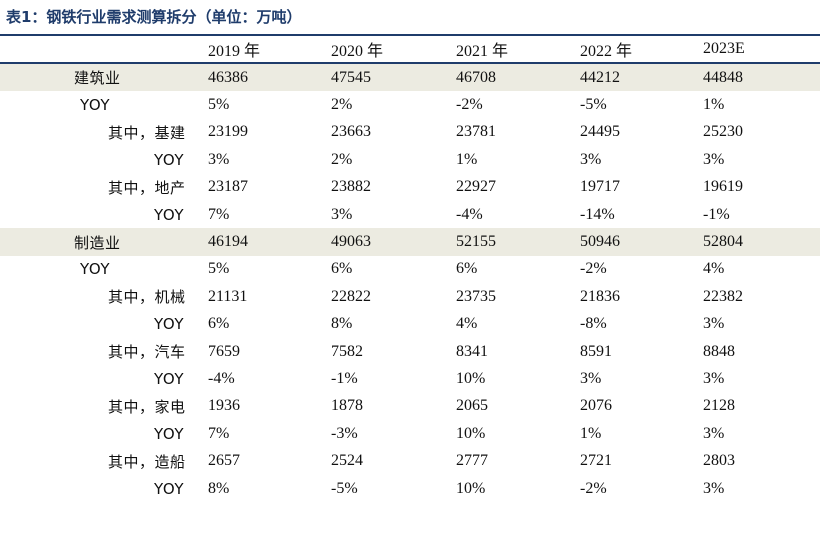  What do you see at coordinates (228, 187) in the screenshot?
I see `table-cell: 23187` at bounding box center [228, 187].